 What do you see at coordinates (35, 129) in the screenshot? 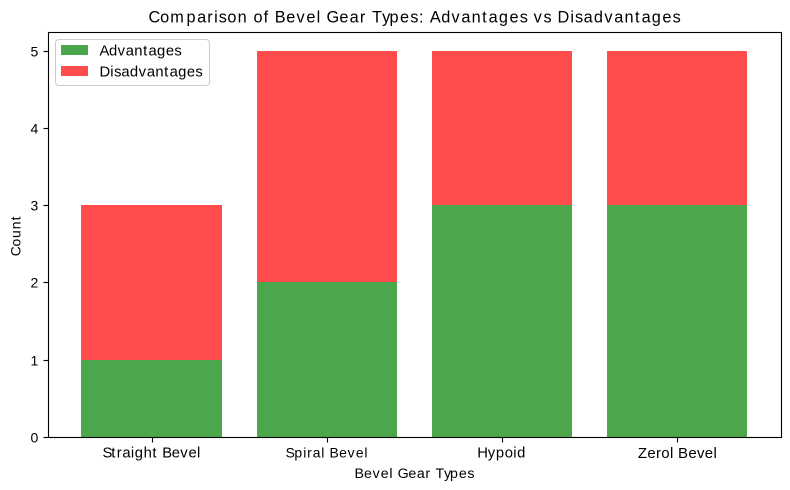
I see `svg-text: 4` at bounding box center [35, 129].